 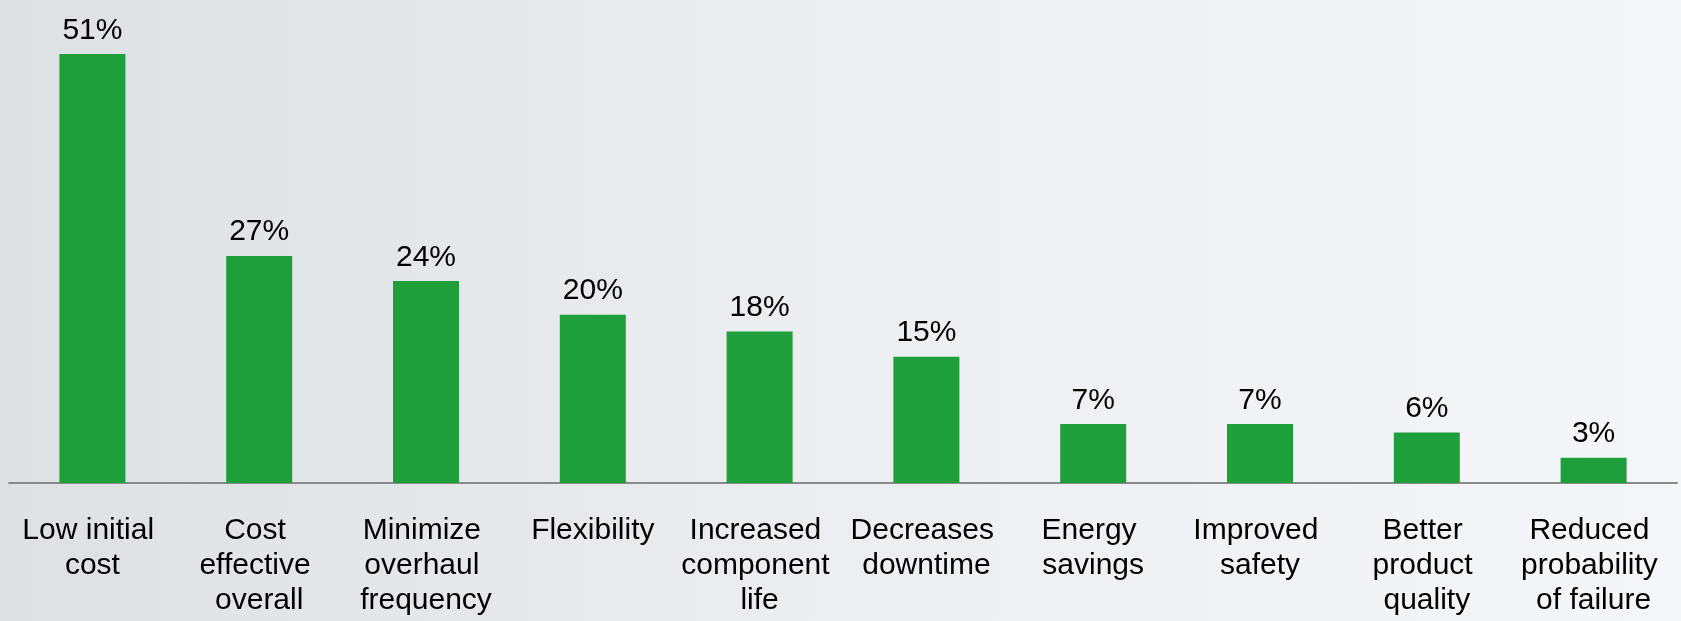 I want to click on x-tick-label: Energy savings, so click(x=1093, y=546).